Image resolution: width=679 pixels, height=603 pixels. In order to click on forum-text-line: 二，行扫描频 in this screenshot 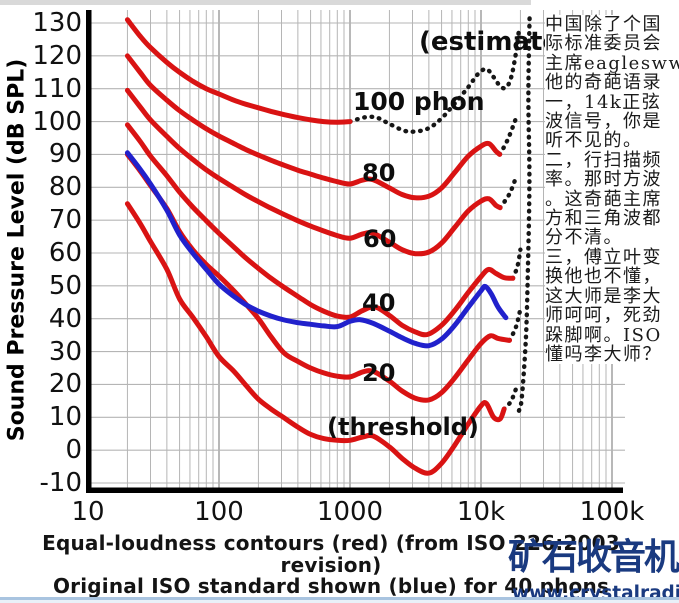, I will do `click(603, 160)`.